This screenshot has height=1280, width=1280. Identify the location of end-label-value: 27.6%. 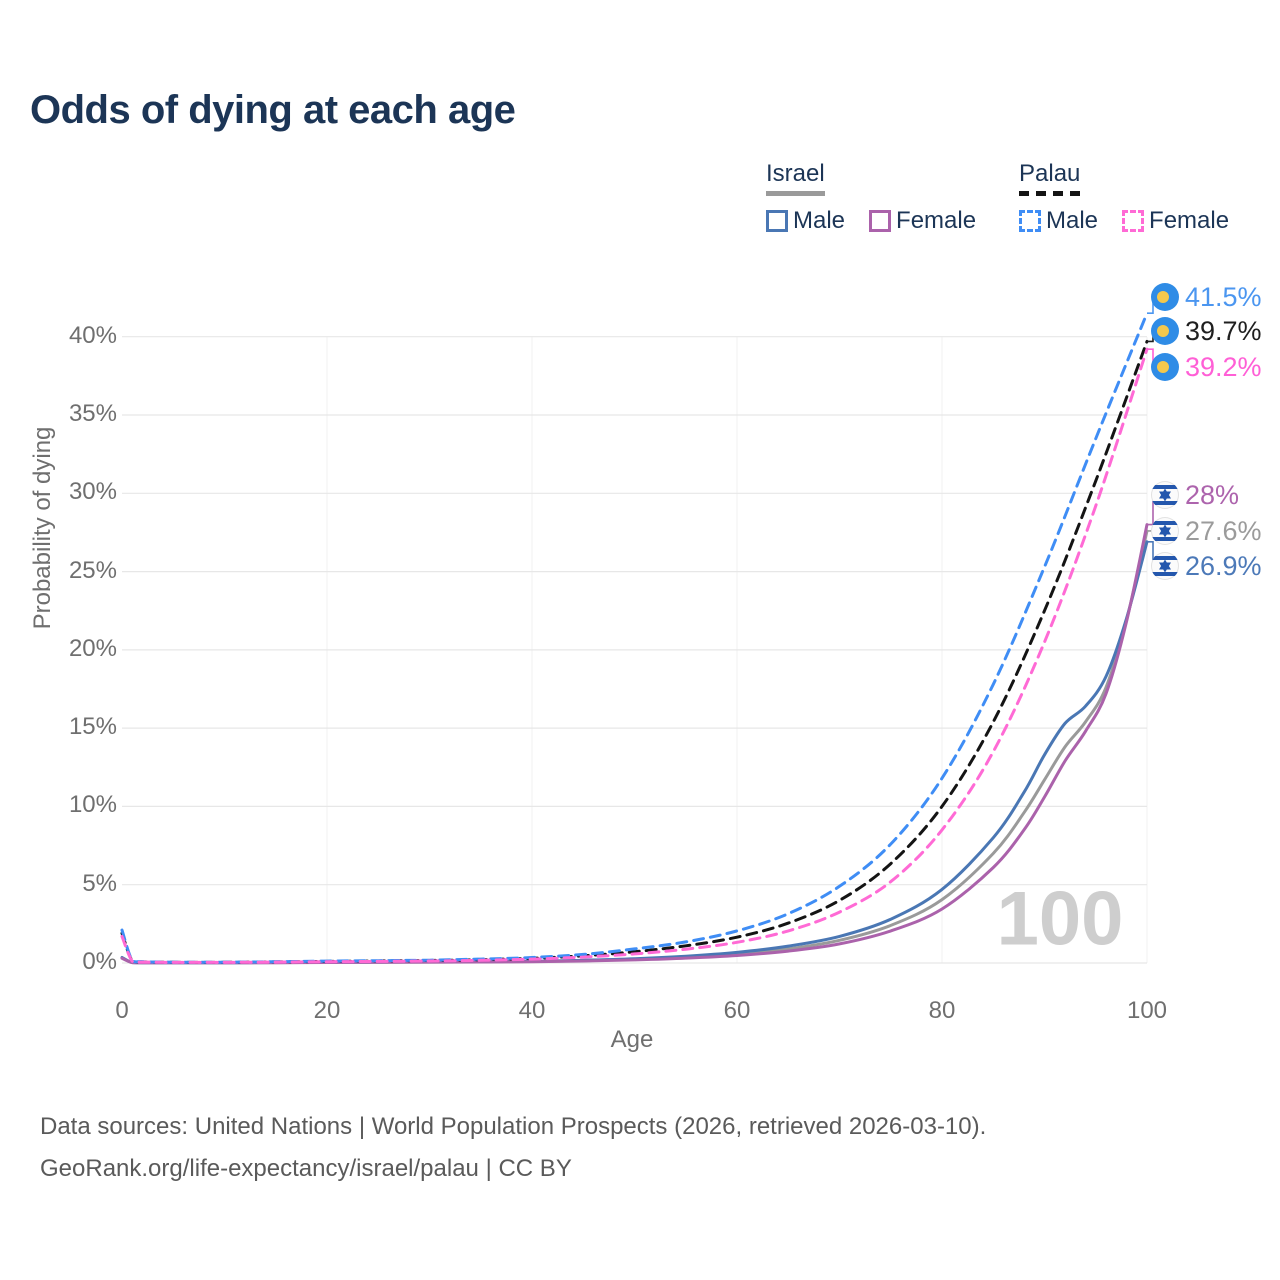
(1223, 531).